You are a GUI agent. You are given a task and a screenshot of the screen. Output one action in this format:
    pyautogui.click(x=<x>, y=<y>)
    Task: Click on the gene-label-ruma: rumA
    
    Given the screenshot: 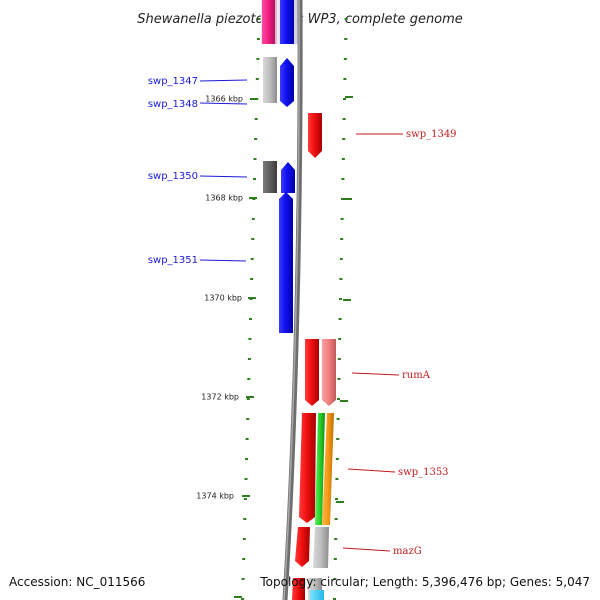 What is the action you would take?
    pyautogui.click(x=416, y=375)
    